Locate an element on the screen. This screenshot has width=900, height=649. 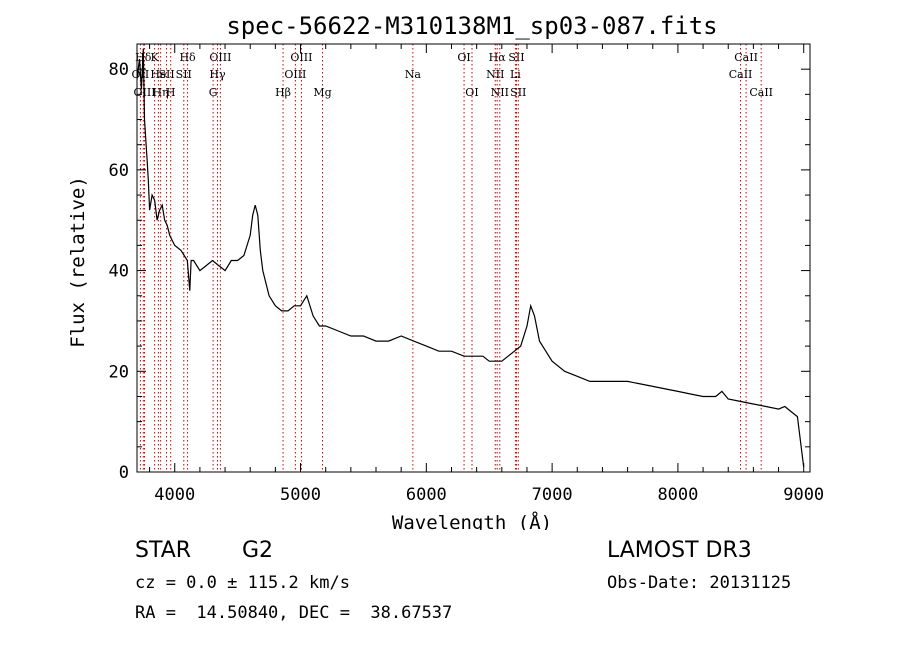
x-tick-label: 6000 is located at coordinates (426, 495).